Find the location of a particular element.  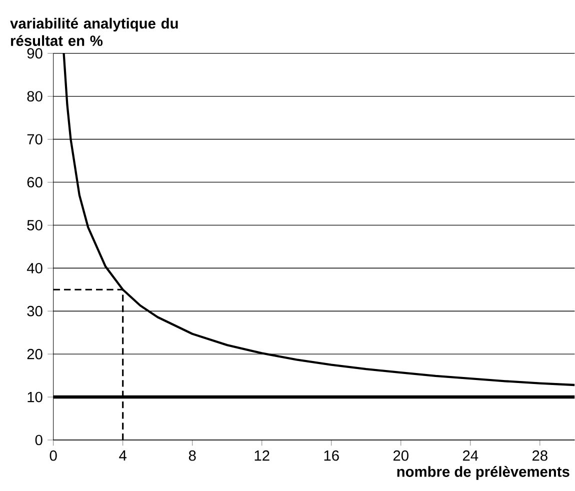

x-tick-label: 28 is located at coordinates (540, 455).